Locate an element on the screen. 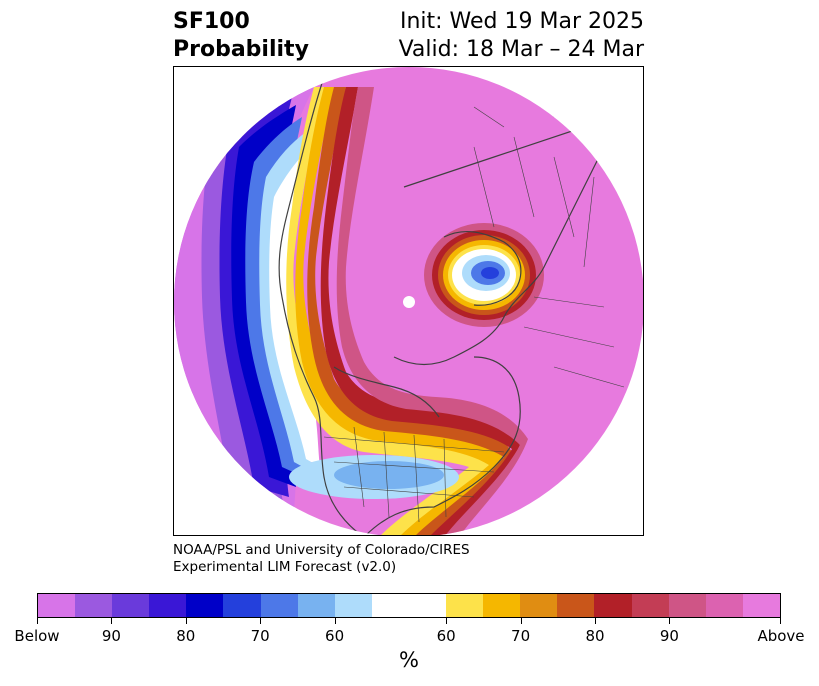 The height and width of the screenshot is (686, 819). variable-name: SF100 is located at coordinates (211, 21).